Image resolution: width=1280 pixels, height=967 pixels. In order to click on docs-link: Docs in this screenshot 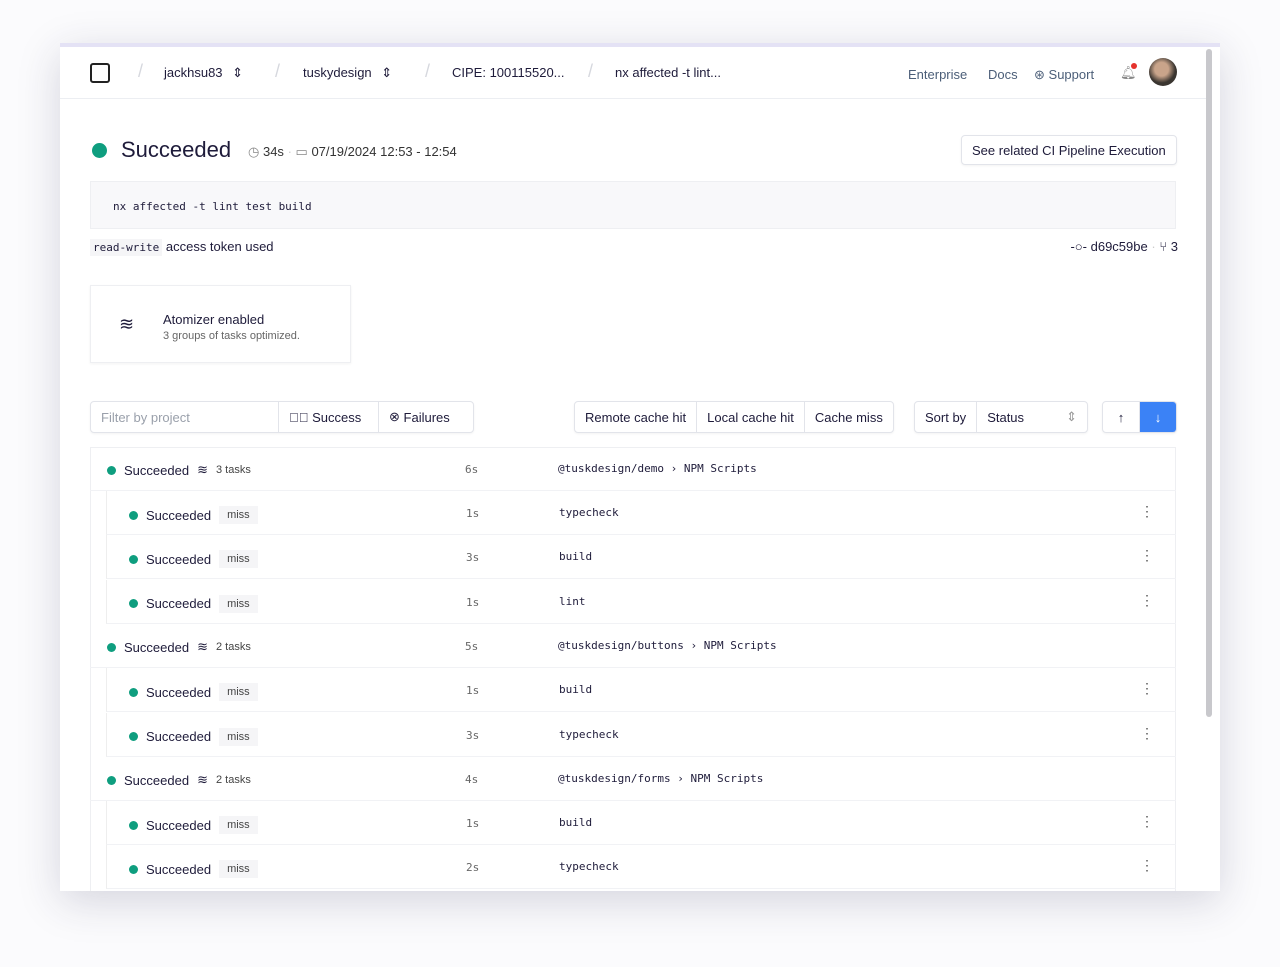, I will do `click(1003, 74)`.